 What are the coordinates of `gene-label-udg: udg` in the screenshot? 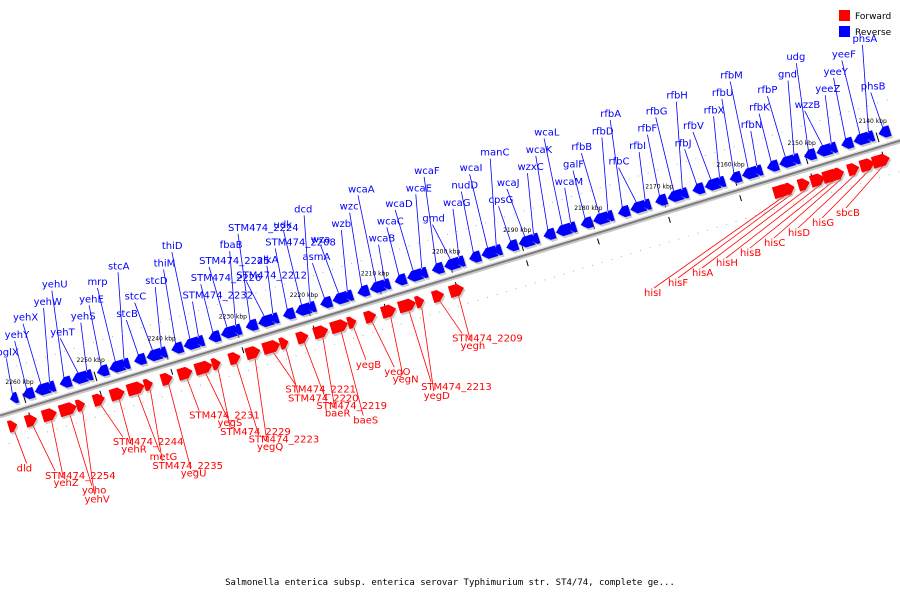 It's located at (795, 57).